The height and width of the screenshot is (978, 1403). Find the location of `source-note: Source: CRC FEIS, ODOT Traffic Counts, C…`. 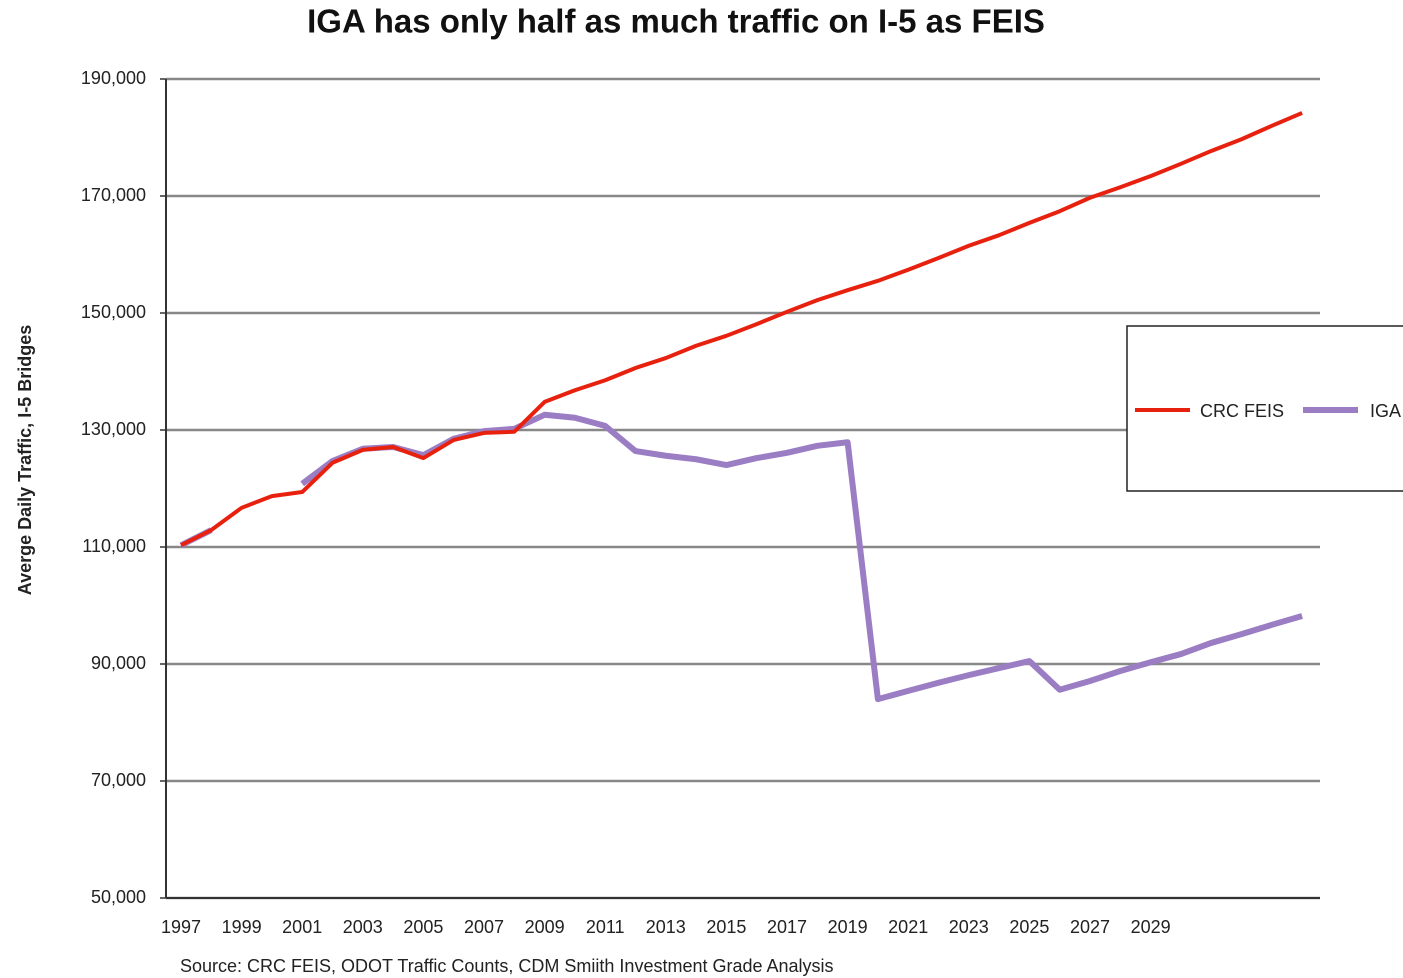

source-note: Source: CRC FEIS, ODOT Traffic Counts, C… is located at coordinates (507, 966).